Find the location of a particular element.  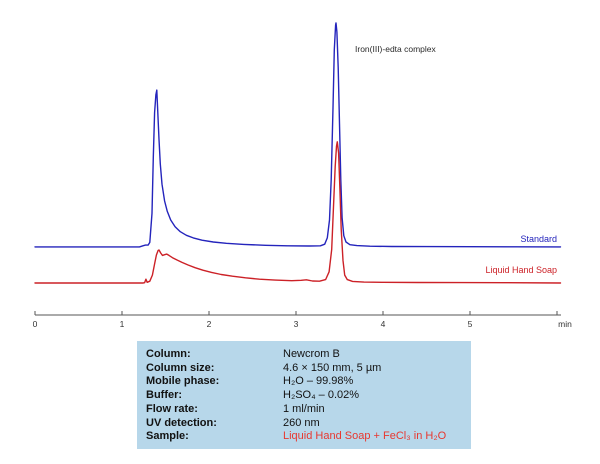

x-axis: 0 1 2 3 4 5 min is located at coordinates (302, 320).